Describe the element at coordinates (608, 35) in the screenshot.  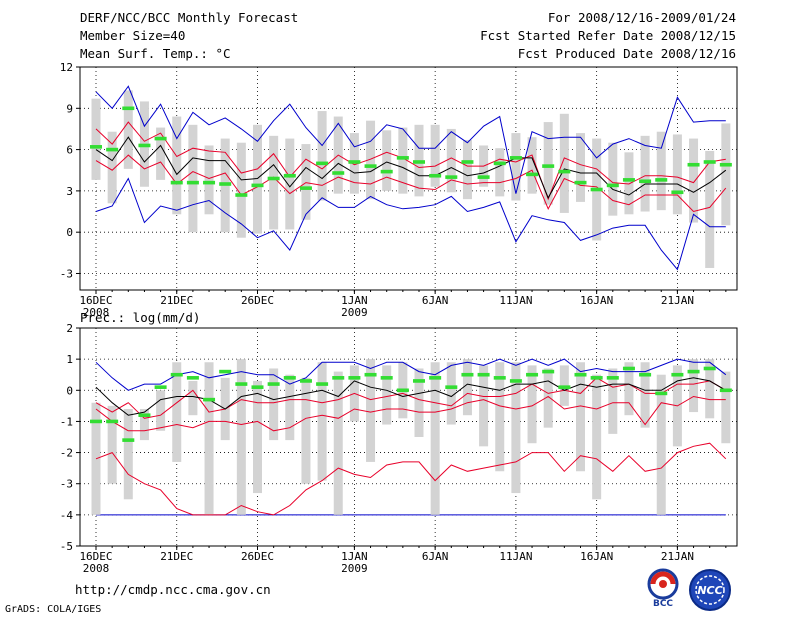
I see `refer-date: Fcst Started Refer Date 2008/12/15` at that location.